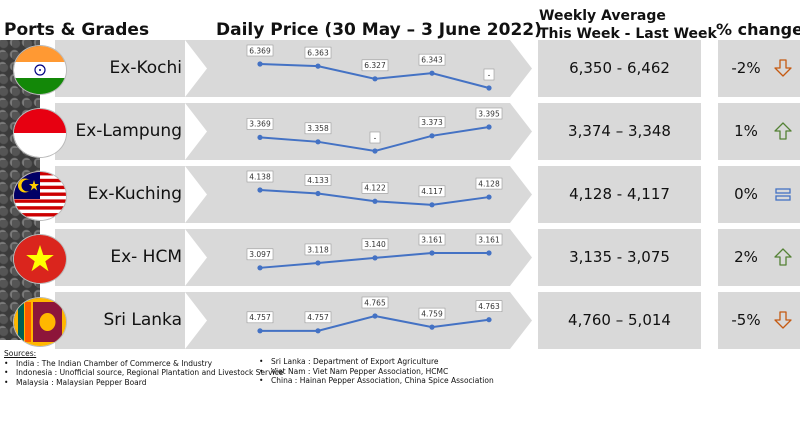  What do you see at coordinates (432, 313) in the screenshot?
I see `data-label: 4.759` at bounding box center [432, 313].